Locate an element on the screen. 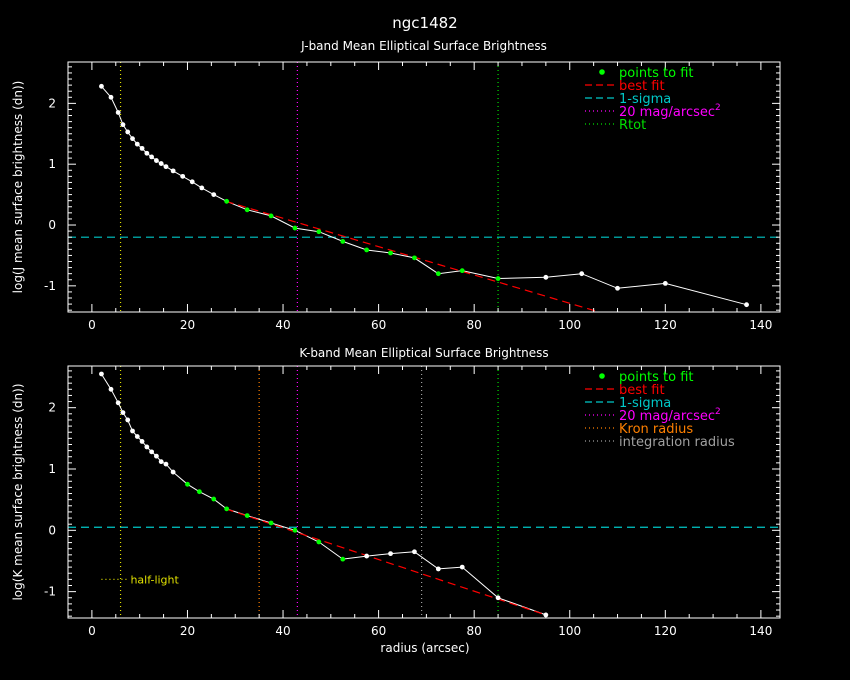 The image size is (850, 680). y-axis-label: log(J mean surface brightness (dn)) is located at coordinates (18, 187).